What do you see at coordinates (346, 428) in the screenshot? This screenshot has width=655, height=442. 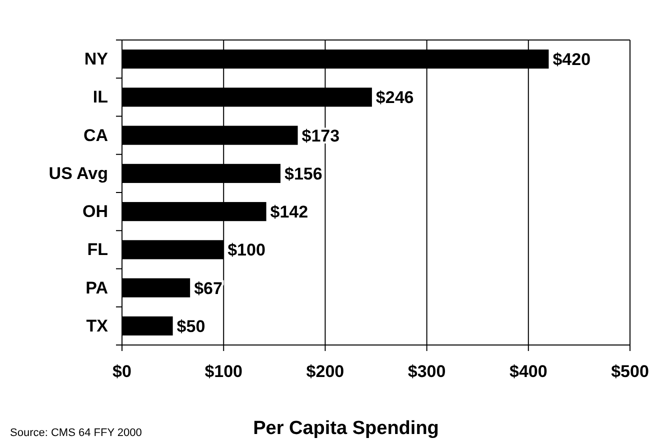 I see `x-axis-title: Per Capita Spending` at bounding box center [346, 428].